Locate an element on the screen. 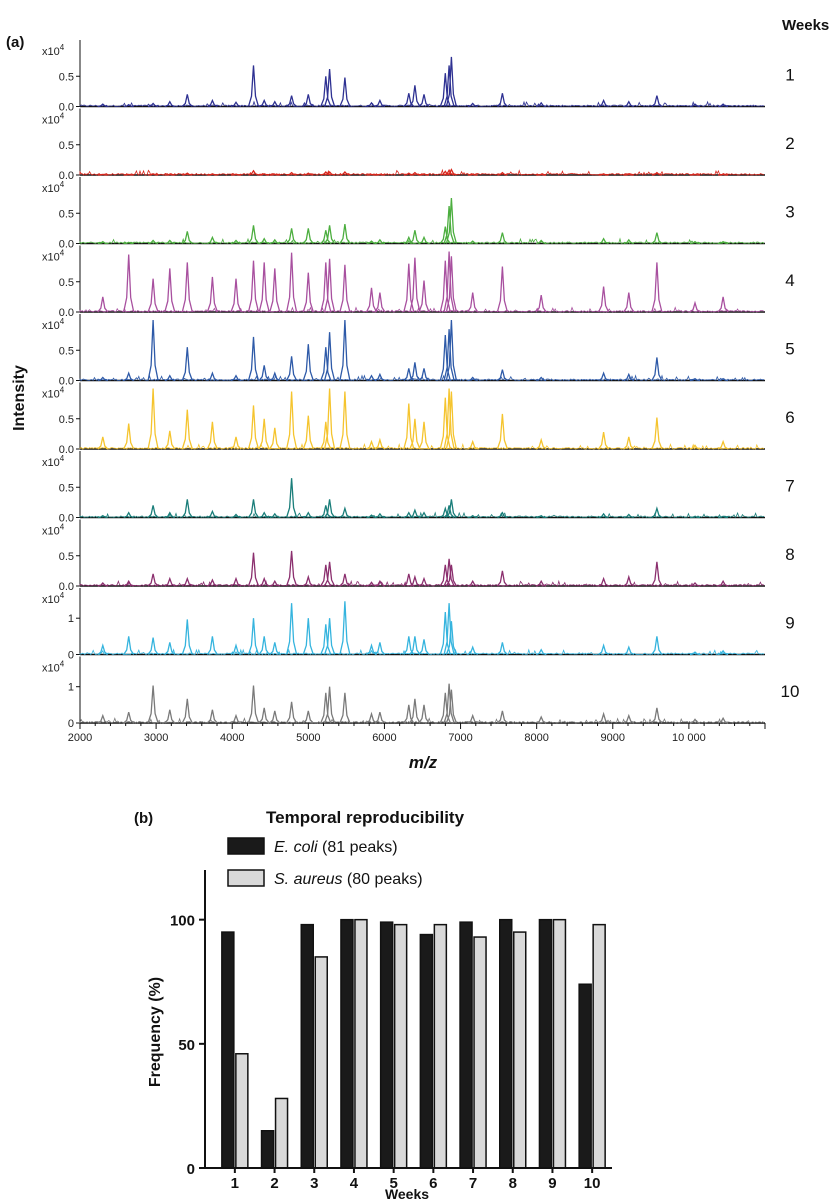 The image size is (830, 1202). y-tick-label: 0.0 is located at coordinates (66, 450).